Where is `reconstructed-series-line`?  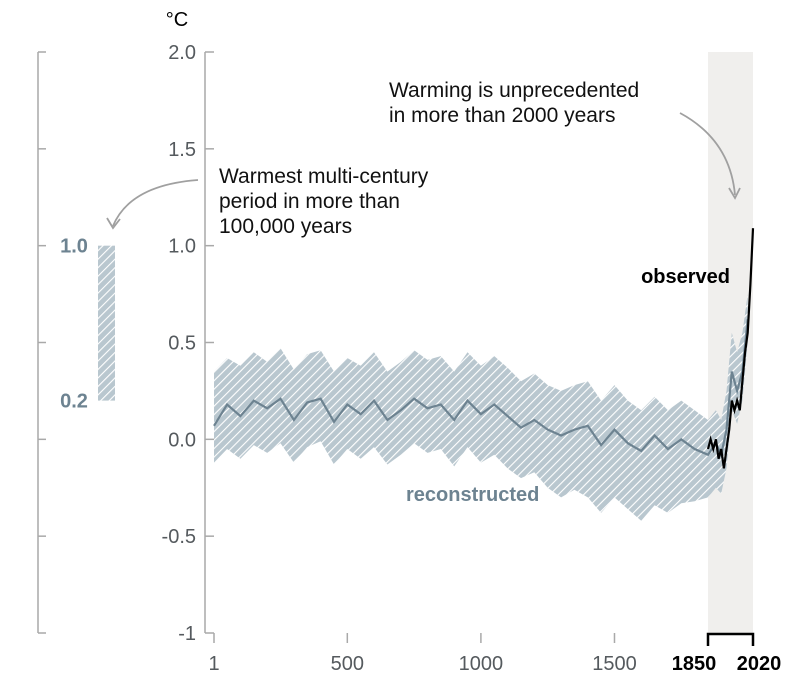
reconstructed-series-line is located at coordinates (481, 389).